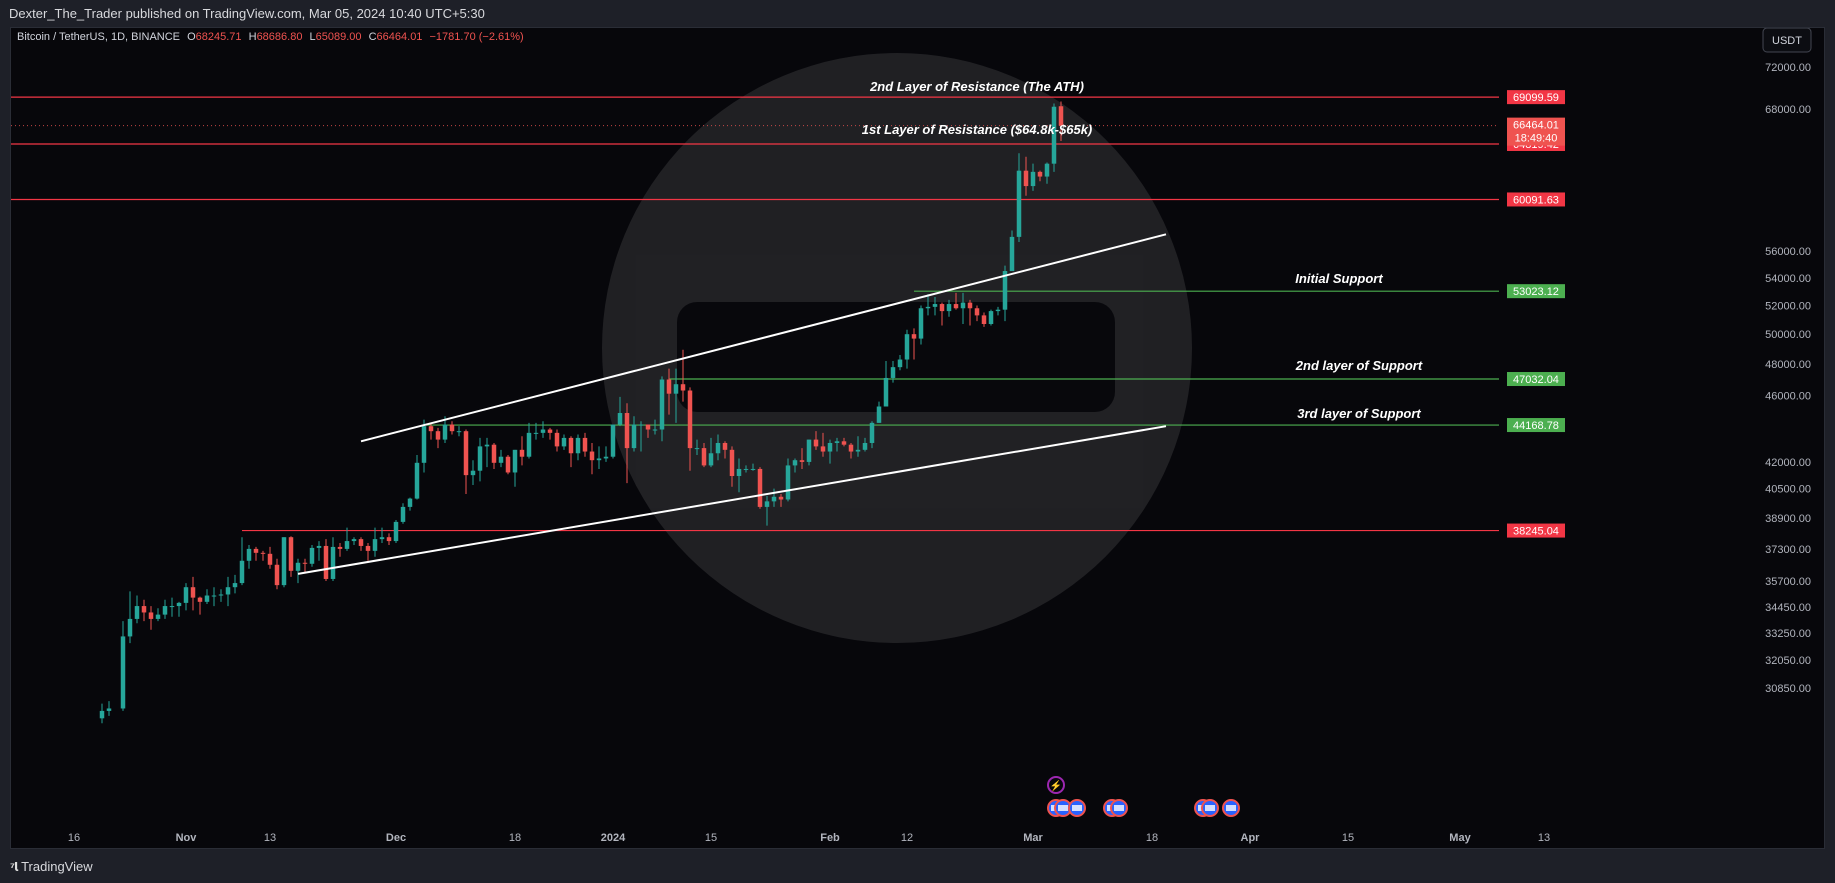 Image resolution: width=1835 pixels, height=883 pixels. I want to click on currency-label: USDT, so click(1787, 41).